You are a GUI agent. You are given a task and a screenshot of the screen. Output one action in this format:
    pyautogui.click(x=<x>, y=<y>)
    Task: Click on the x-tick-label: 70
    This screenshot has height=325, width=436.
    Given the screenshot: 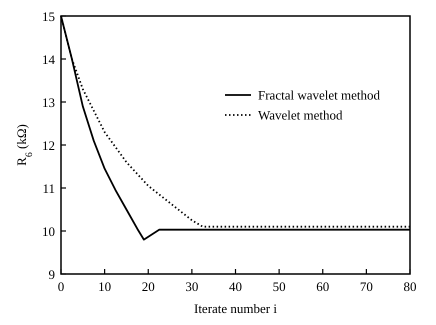 What is the action you would take?
    pyautogui.click(x=366, y=286)
    